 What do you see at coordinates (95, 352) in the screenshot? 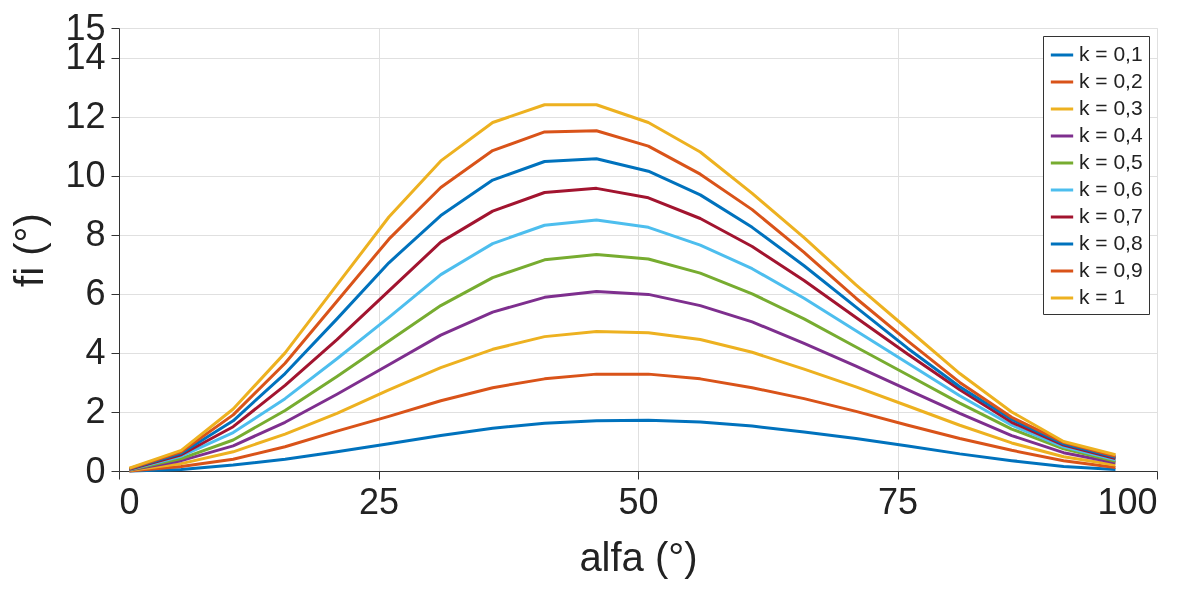
I see `y-tick-label: 4` at bounding box center [95, 352].